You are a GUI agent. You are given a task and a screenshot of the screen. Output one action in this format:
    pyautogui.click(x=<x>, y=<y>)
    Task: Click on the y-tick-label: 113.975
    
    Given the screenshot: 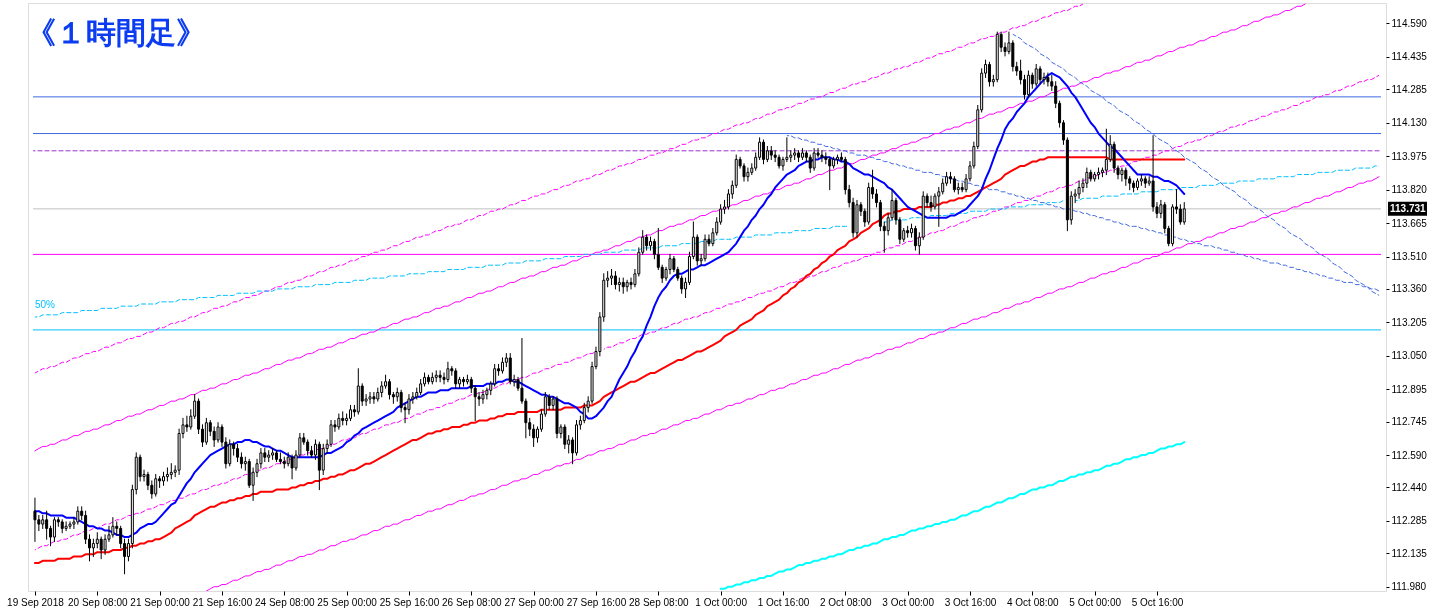 What is the action you would take?
    pyautogui.click(x=1409, y=156)
    